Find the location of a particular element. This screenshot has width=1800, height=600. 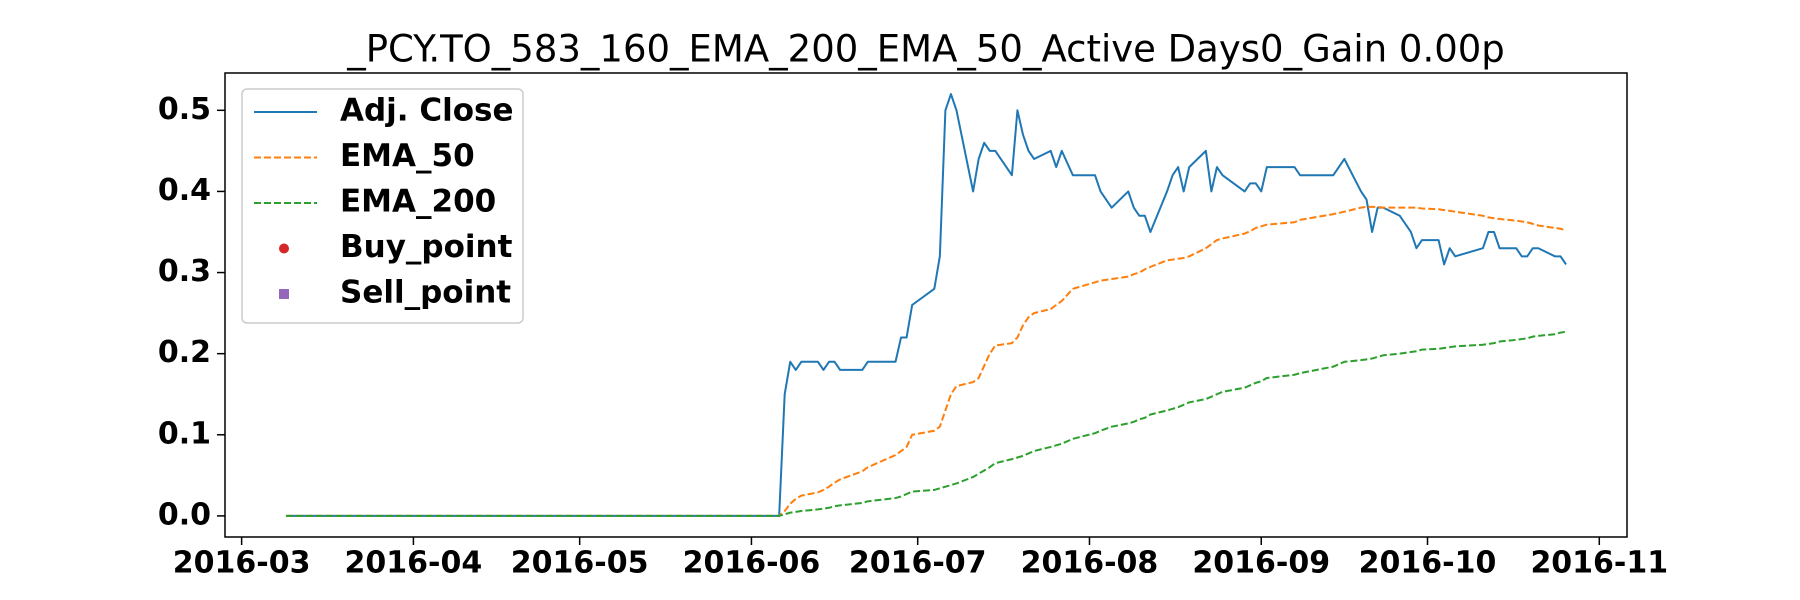

x-tick-label: 2016-04 is located at coordinates (414, 563).